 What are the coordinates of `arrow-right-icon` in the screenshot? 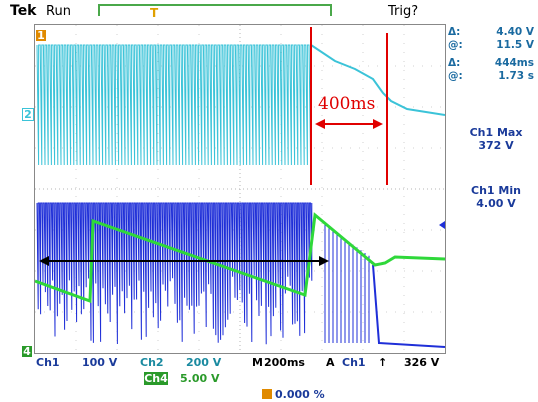 It's located at (378, 124).